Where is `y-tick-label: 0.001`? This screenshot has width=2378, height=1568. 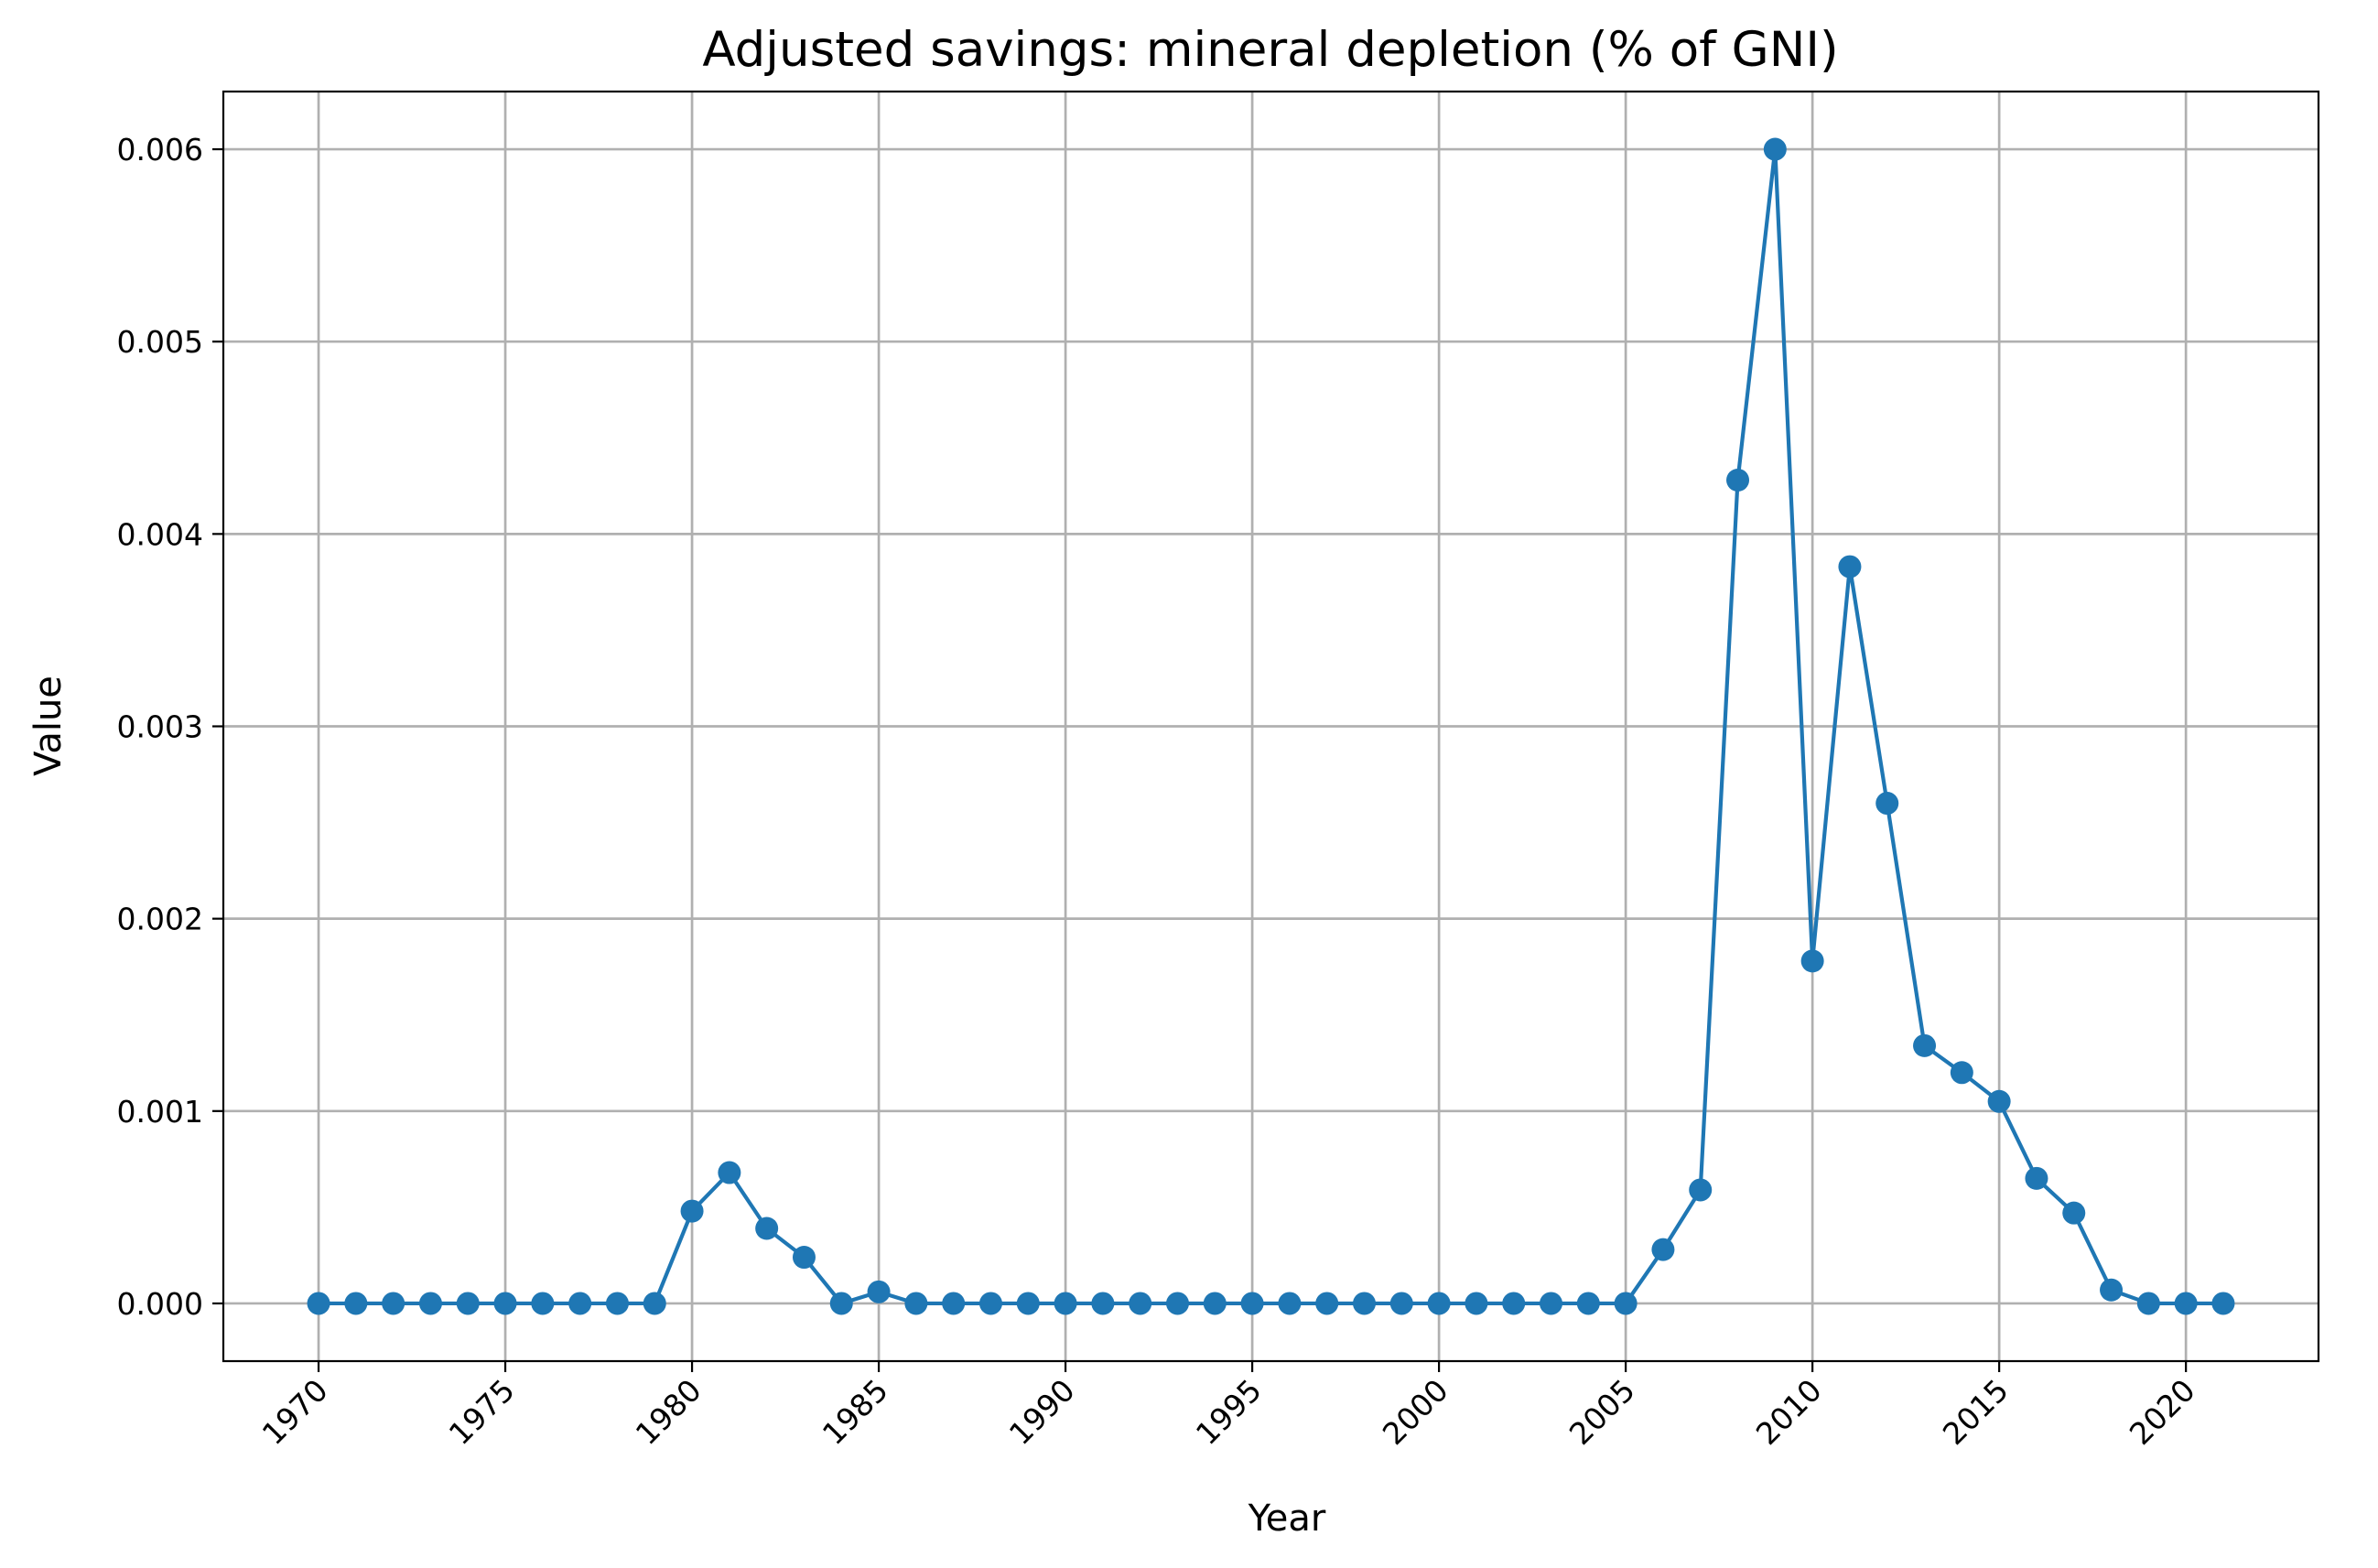 y-tick-label: 0.001 is located at coordinates (160, 1112).